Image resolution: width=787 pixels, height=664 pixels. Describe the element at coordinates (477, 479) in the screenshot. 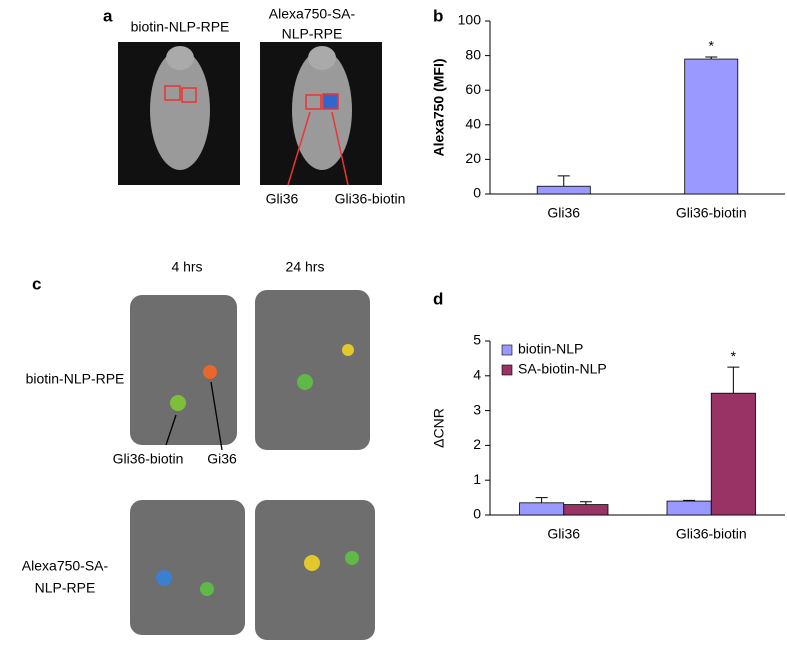

I see `y-tick-label: 1` at that location.